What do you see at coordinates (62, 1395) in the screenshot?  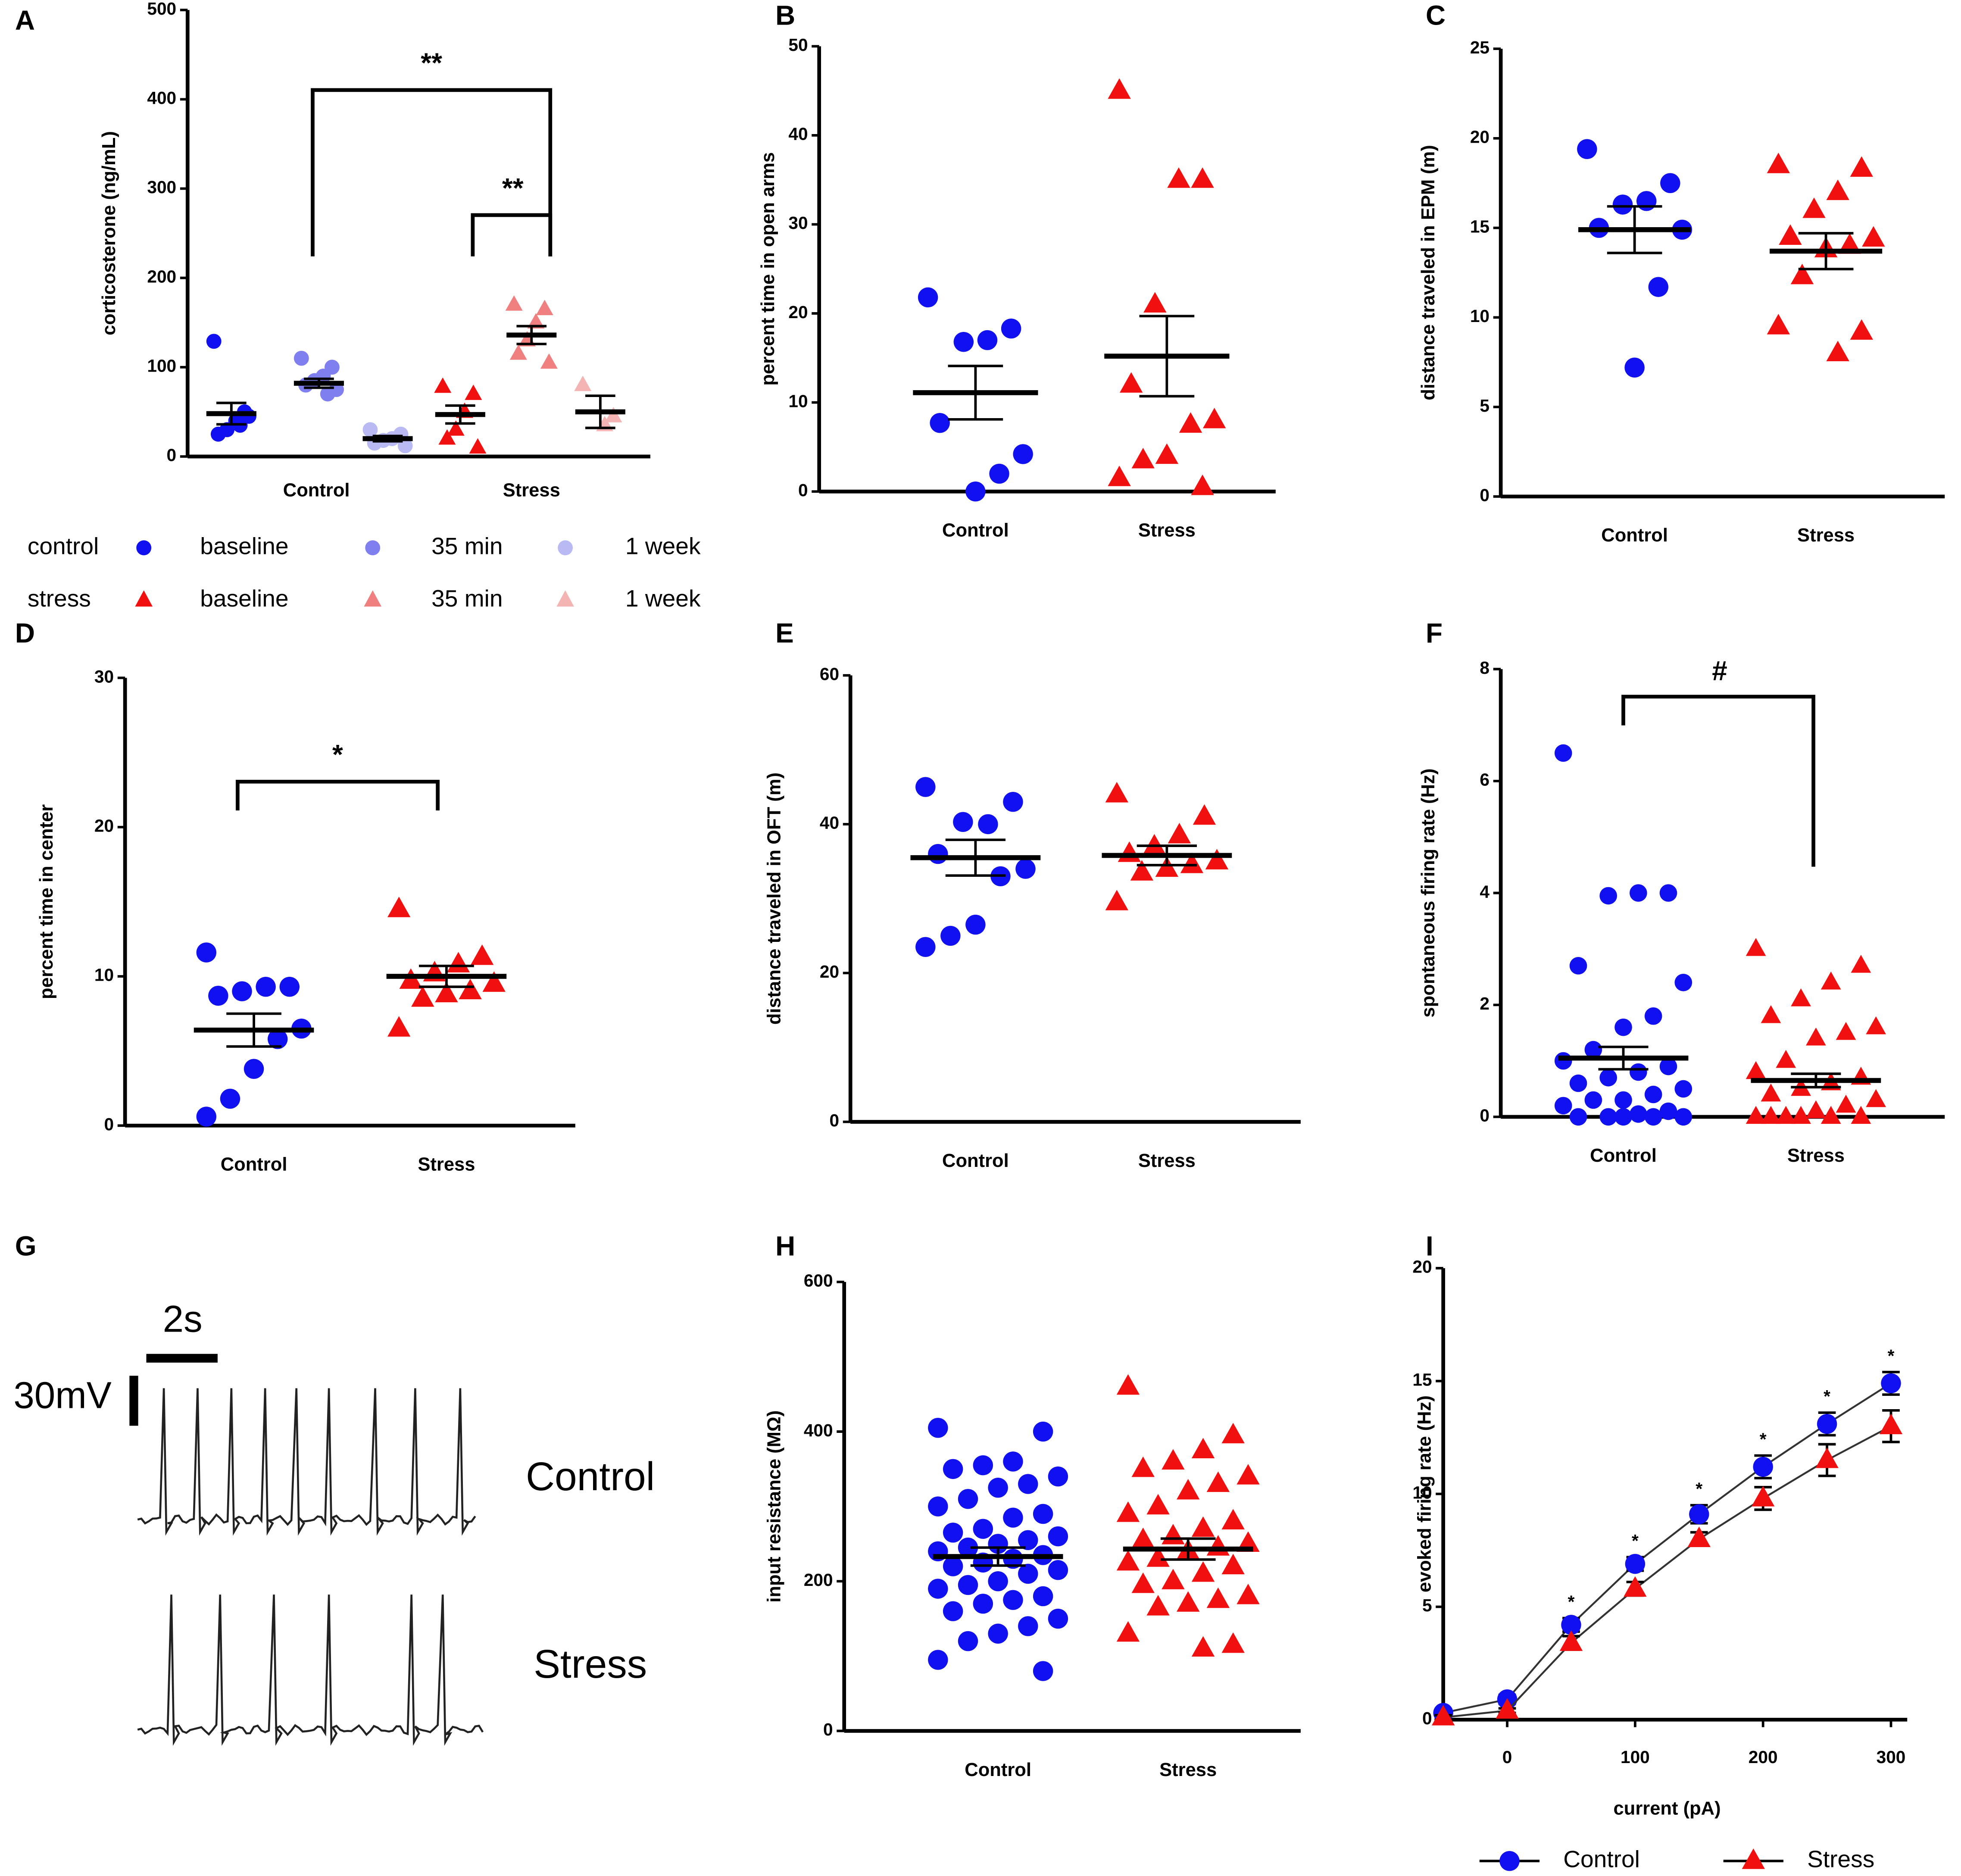 I see `voltage-scale-label: 30mV` at bounding box center [62, 1395].